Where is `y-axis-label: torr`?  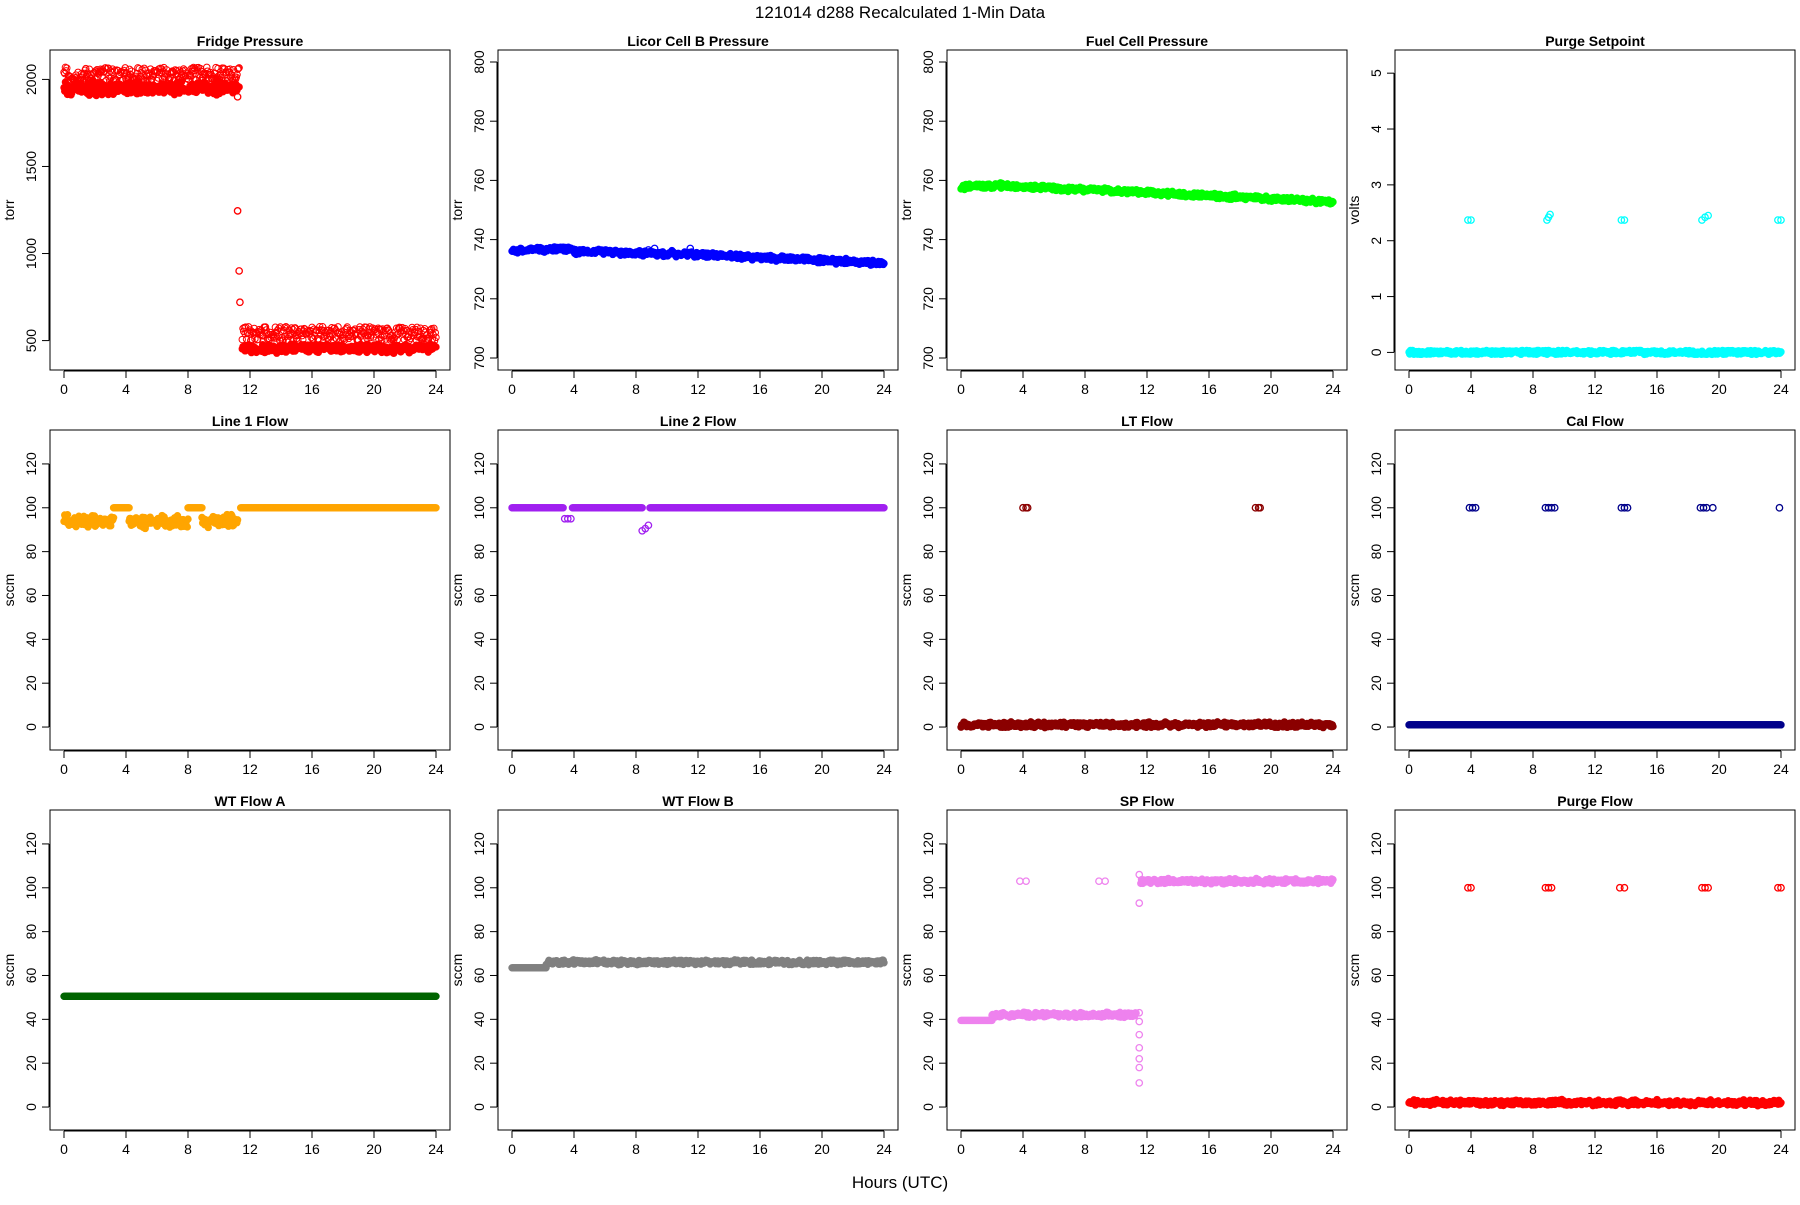 y-axis-label: torr is located at coordinates (9, 209).